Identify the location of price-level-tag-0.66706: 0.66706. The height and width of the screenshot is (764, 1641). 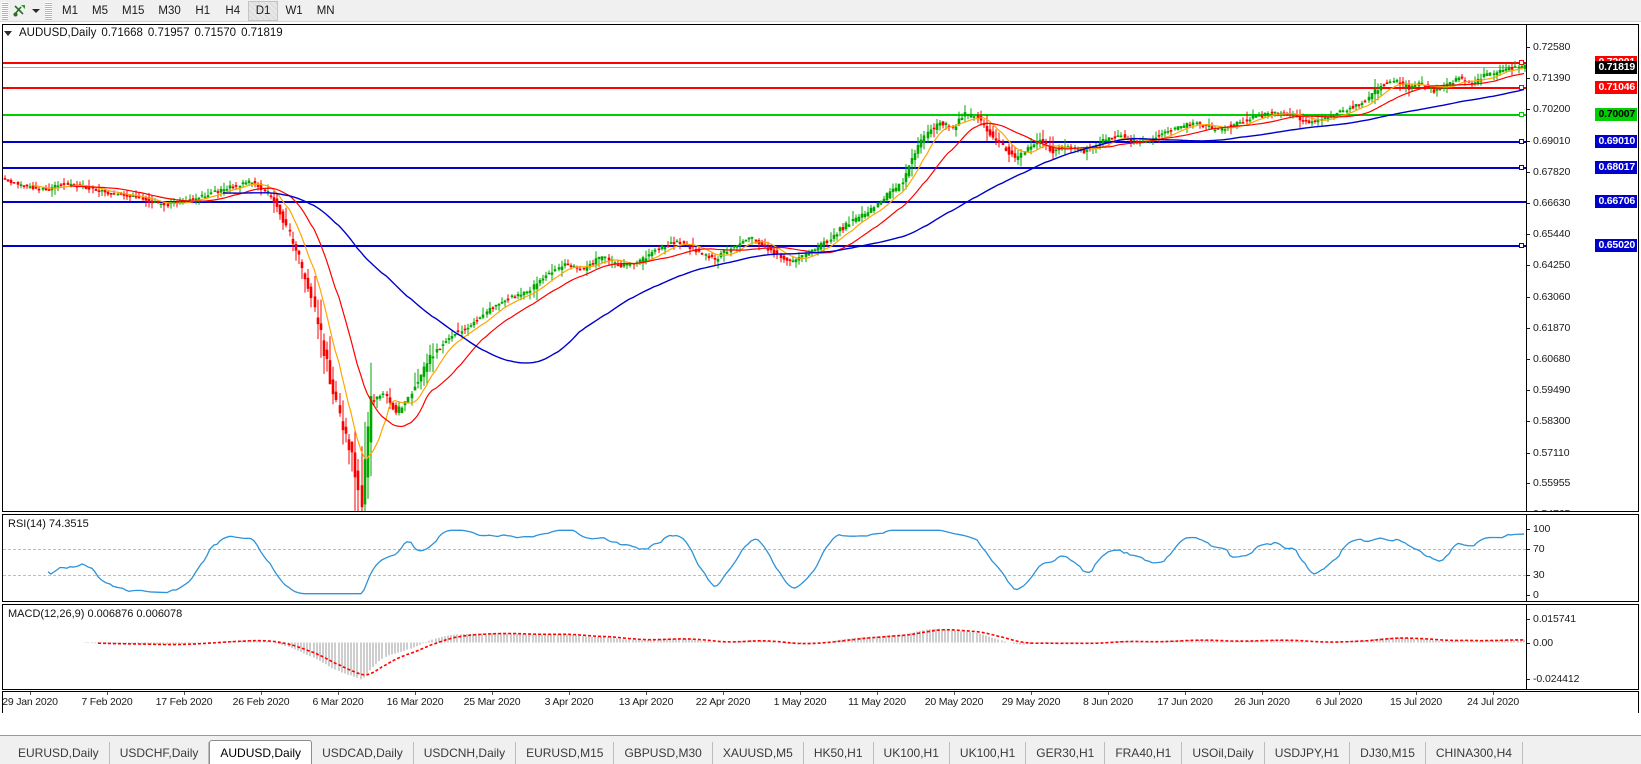
(1616, 201).